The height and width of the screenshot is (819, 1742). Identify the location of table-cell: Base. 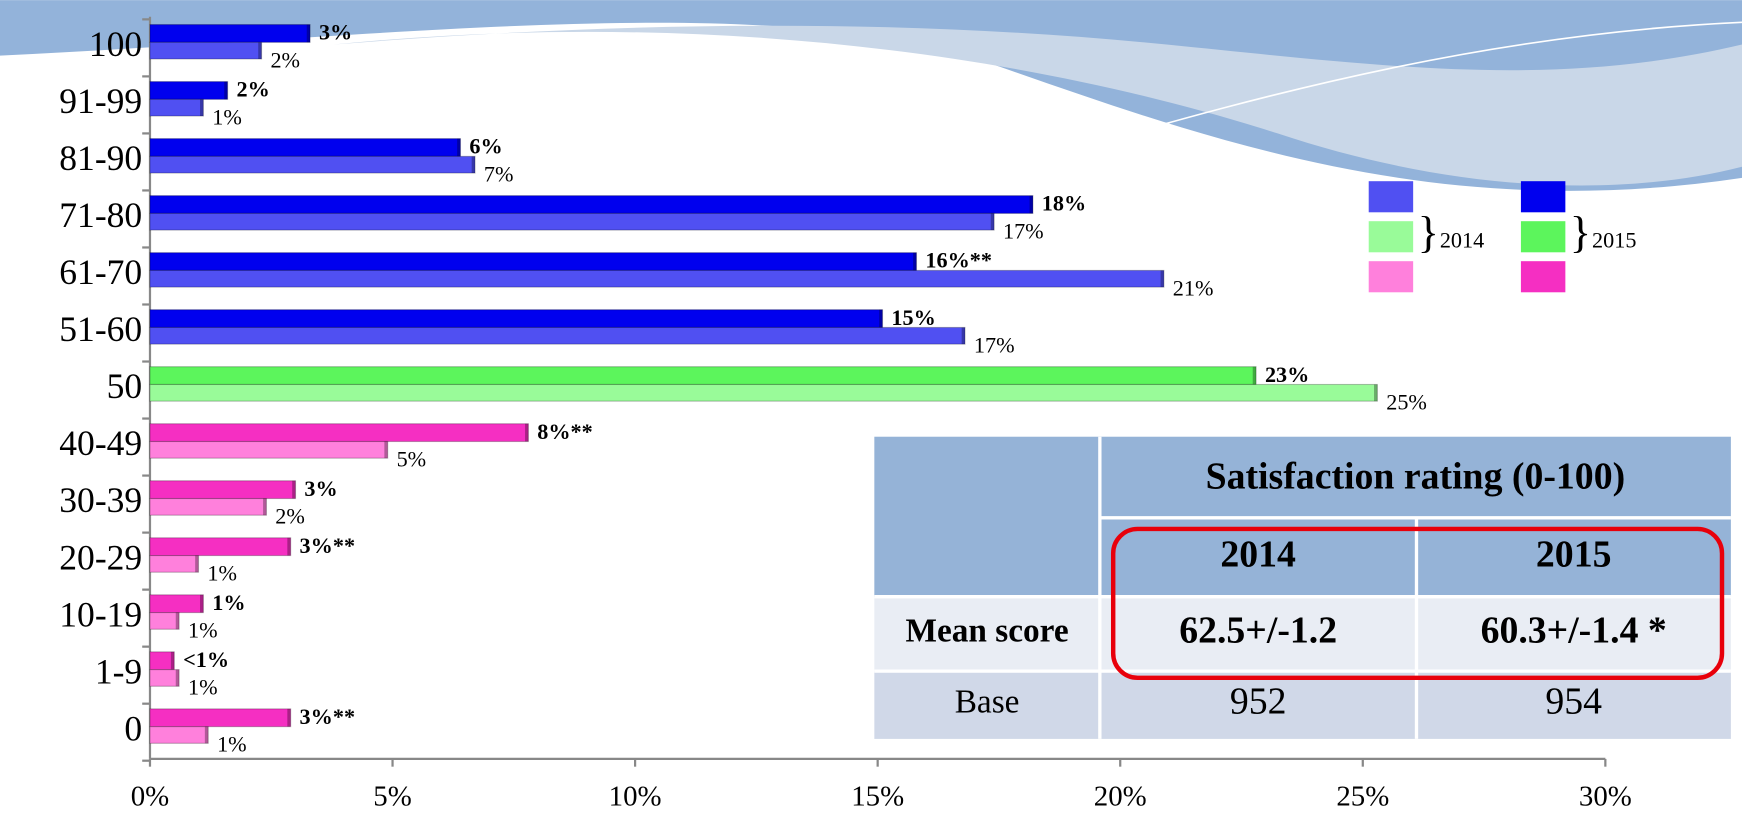
(987, 702).